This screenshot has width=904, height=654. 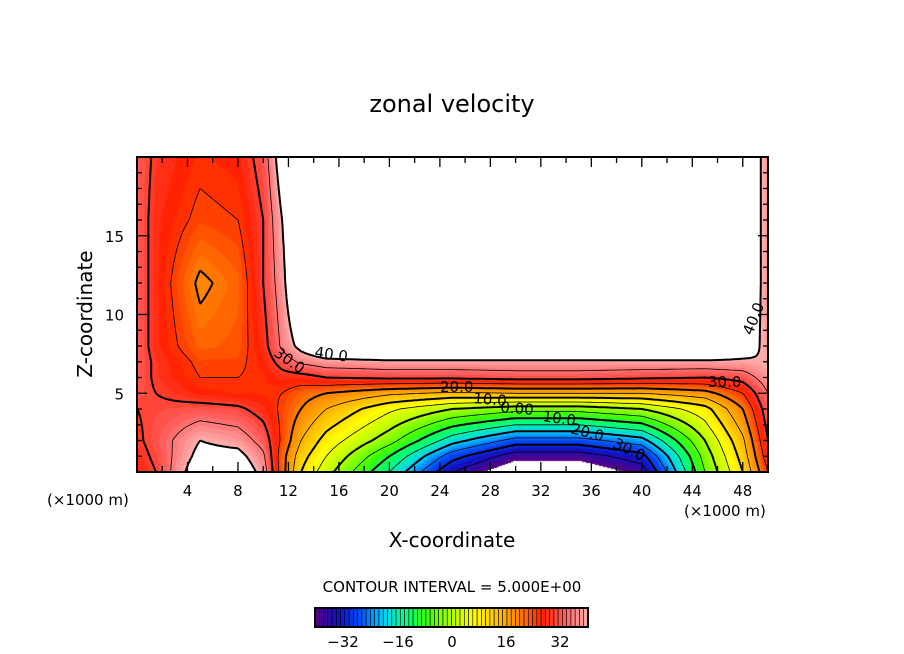 I want to click on colorbar-tick-label: 32, so click(x=559, y=642).